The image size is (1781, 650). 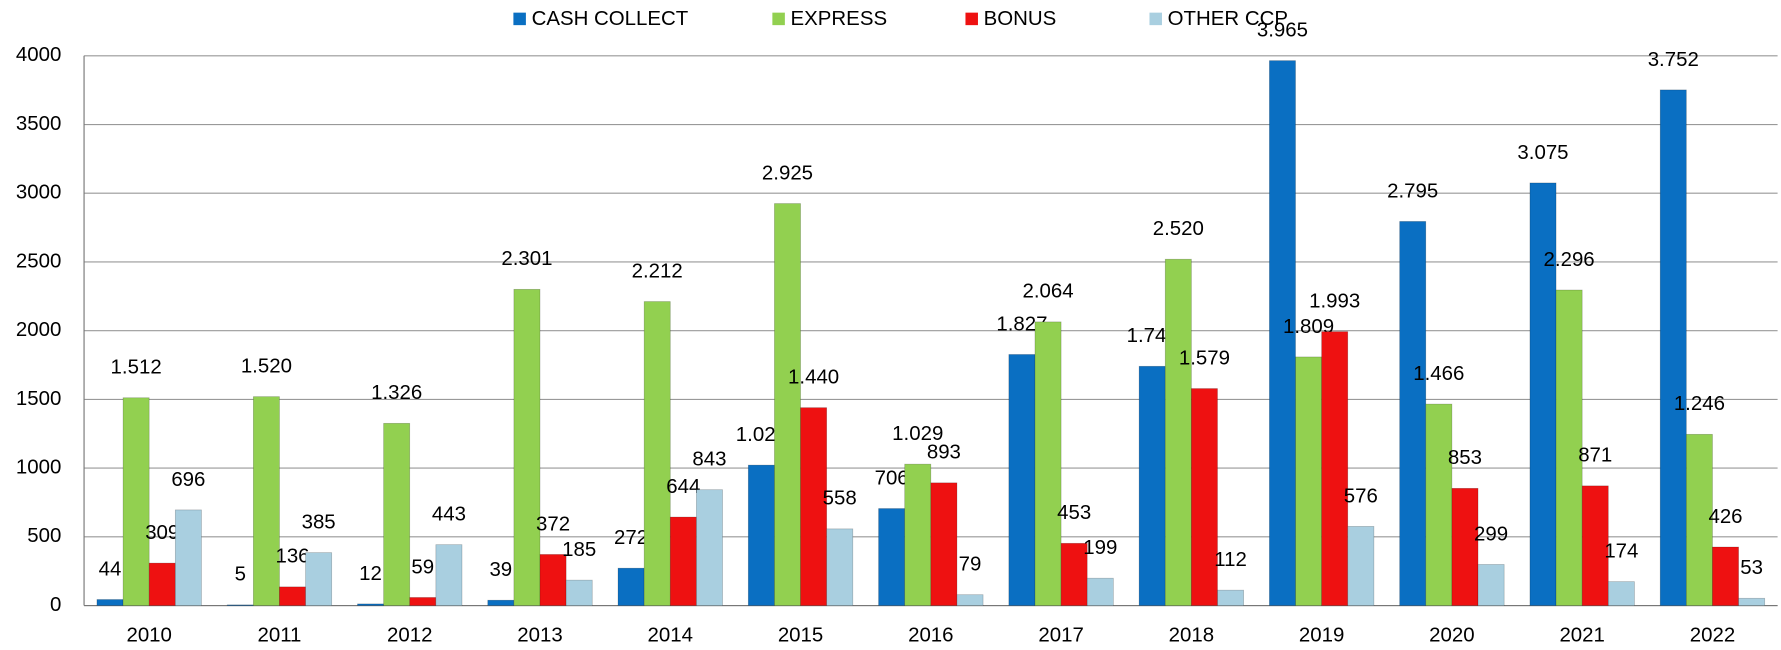 What do you see at coordinates (631, 537) in the screenshot?
I see `data-label: 272` at bounding box center [631, 537].